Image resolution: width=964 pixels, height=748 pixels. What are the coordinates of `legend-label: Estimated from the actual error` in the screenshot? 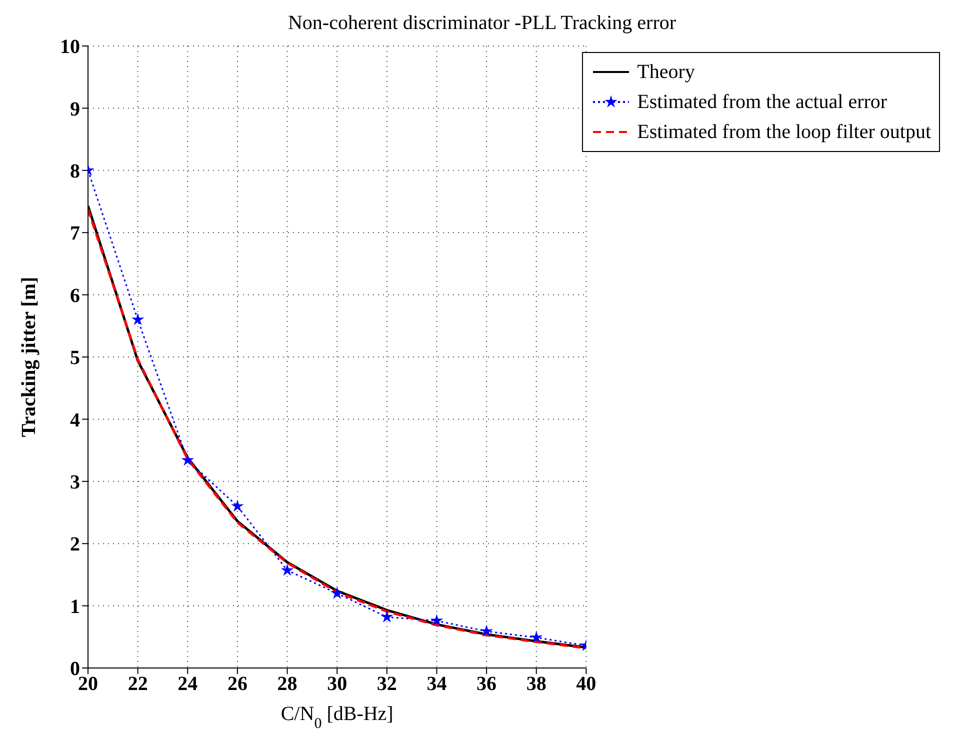 It's located at (762, 102).